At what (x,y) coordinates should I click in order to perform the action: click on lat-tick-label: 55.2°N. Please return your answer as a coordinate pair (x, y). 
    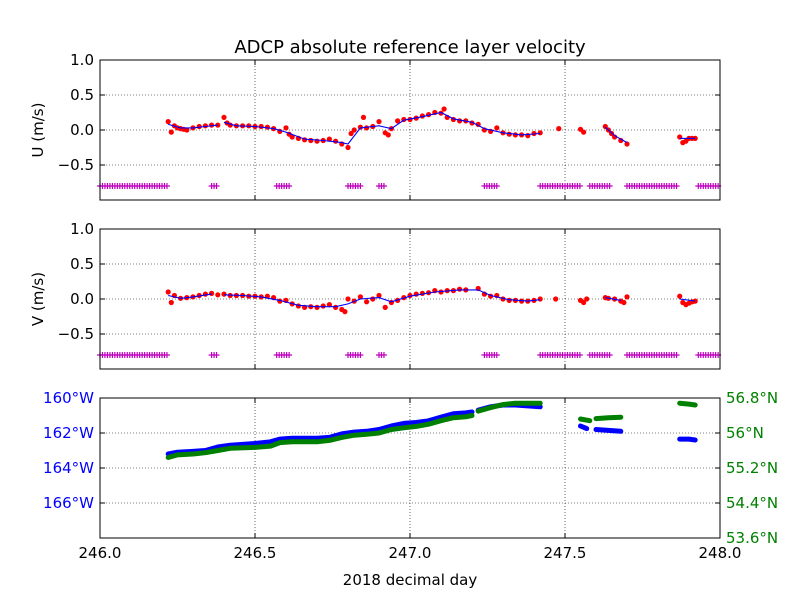
    Looking at the image, I should click on (752, 468).